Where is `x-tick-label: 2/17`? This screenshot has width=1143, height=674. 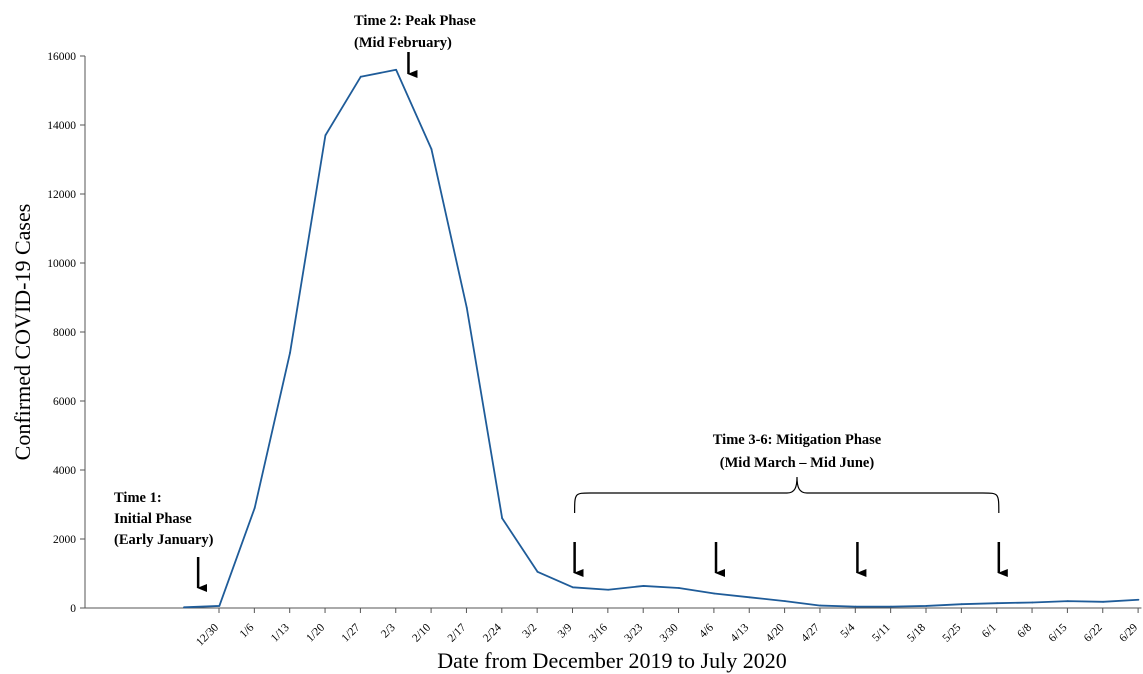 x-tick-label: 2/17 is located at coordinates (457, 632).